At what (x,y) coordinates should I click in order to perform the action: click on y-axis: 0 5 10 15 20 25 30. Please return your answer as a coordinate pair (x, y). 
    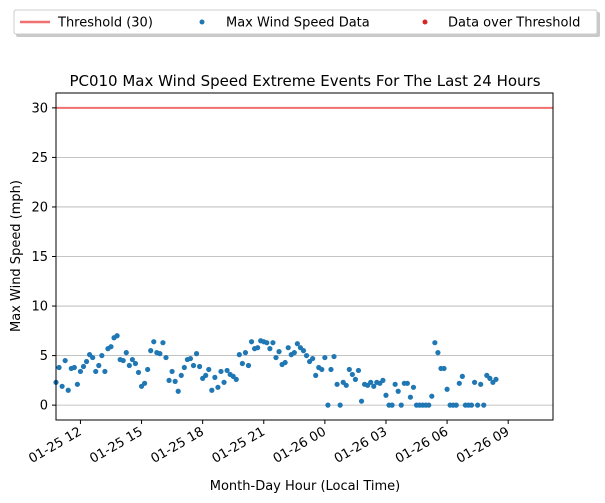
    Looking at the image, I should click on (43, 257).